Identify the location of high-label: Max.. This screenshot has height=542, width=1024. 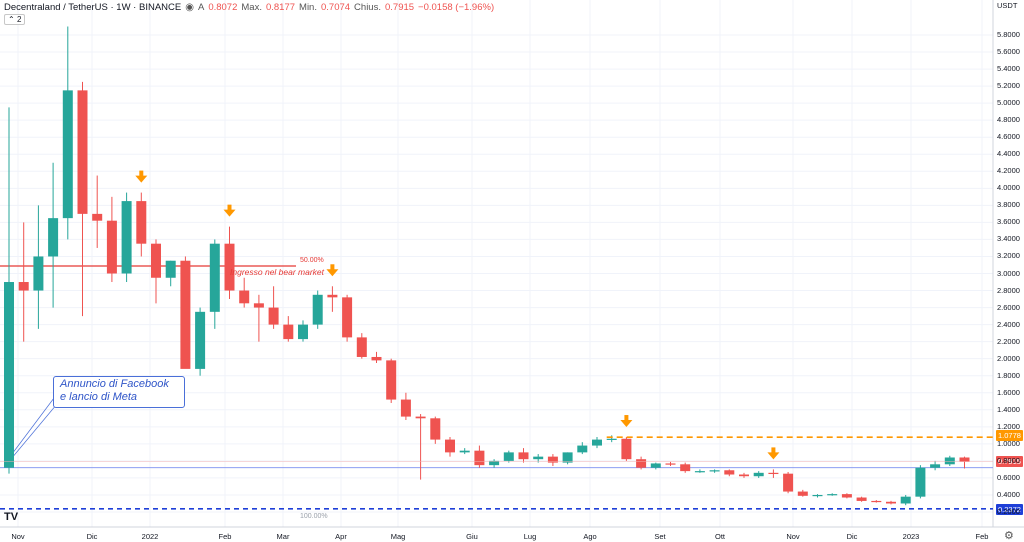
(251, 7).